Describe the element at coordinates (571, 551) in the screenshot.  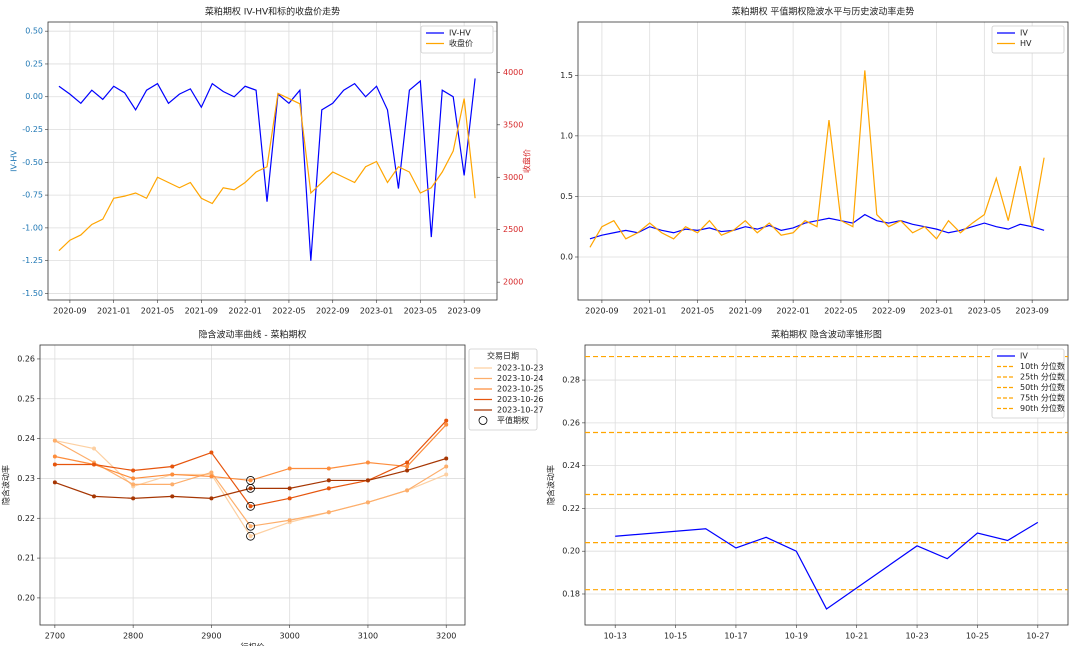
I see `y-tick-label: 0.20` at that location.